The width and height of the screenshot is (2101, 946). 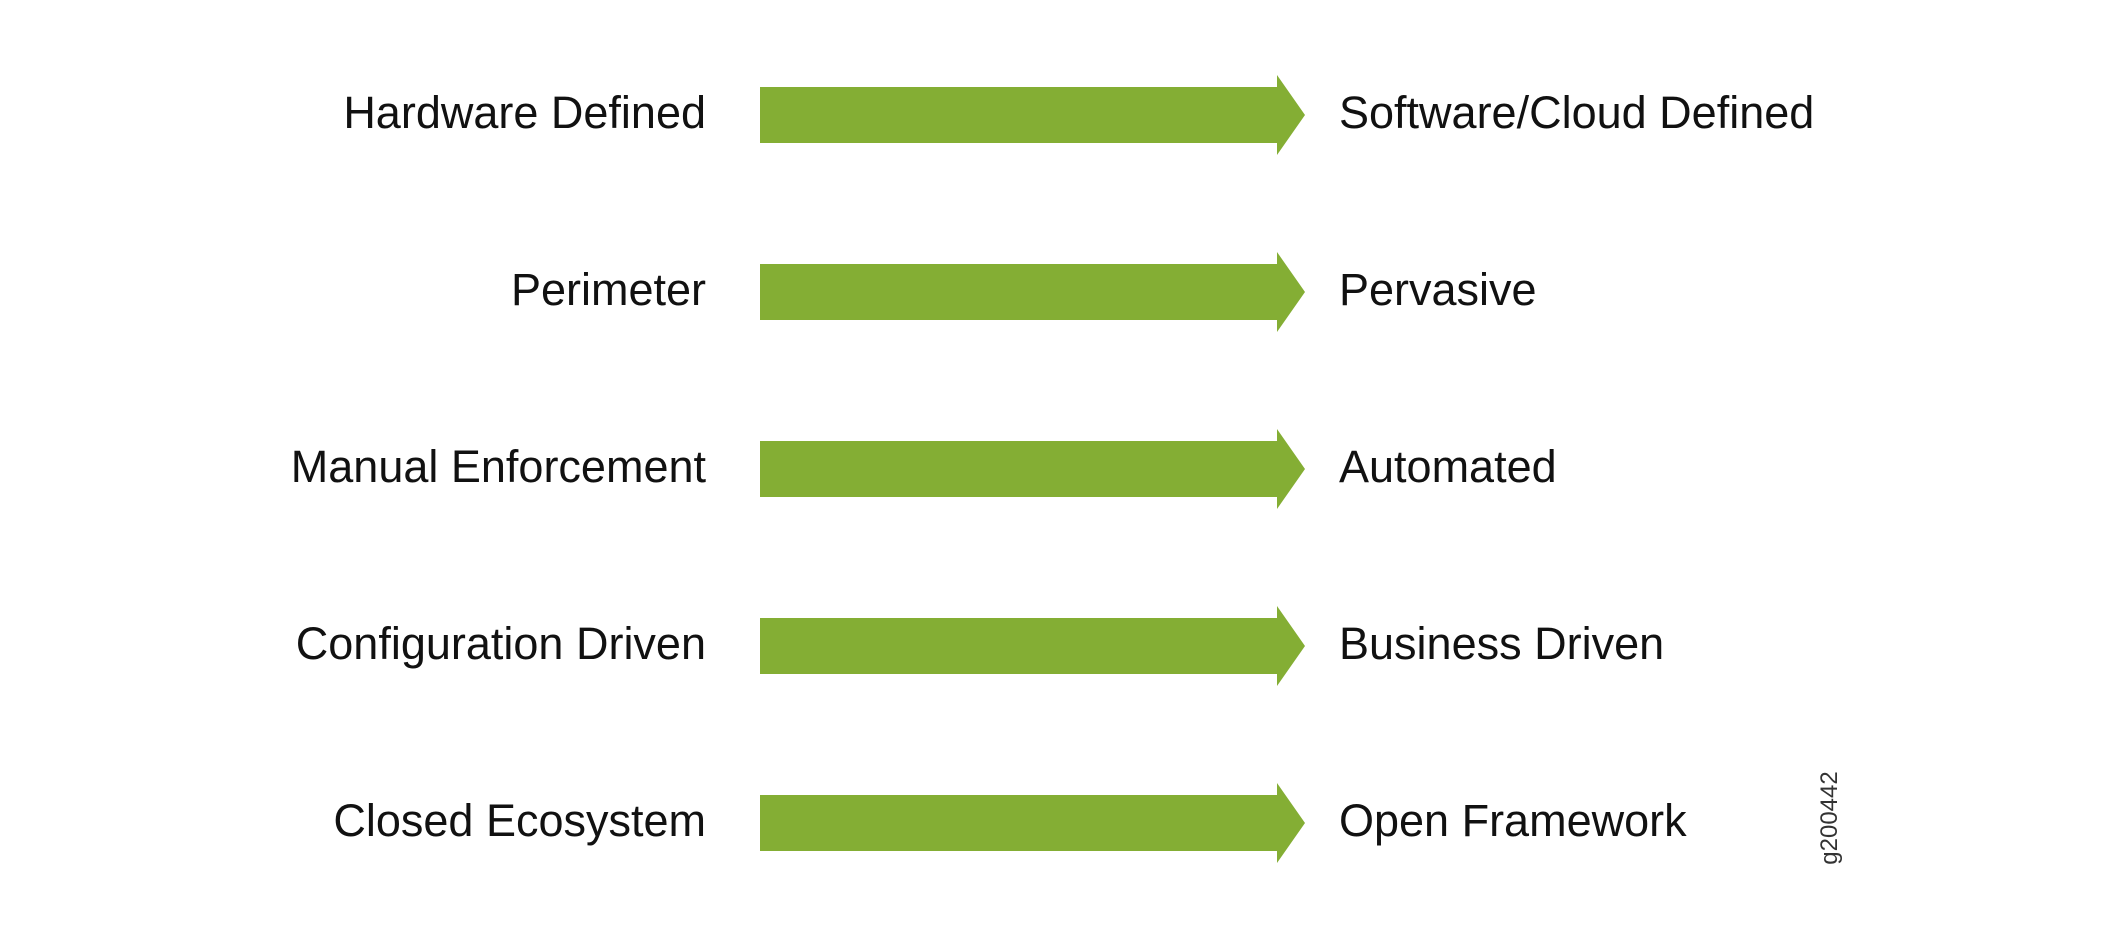 What do you see at coordinates (524, 112) in the screenshot?
I see `from-label-hardware-defined: Hardware Defined` at bounding box center [524, 112].